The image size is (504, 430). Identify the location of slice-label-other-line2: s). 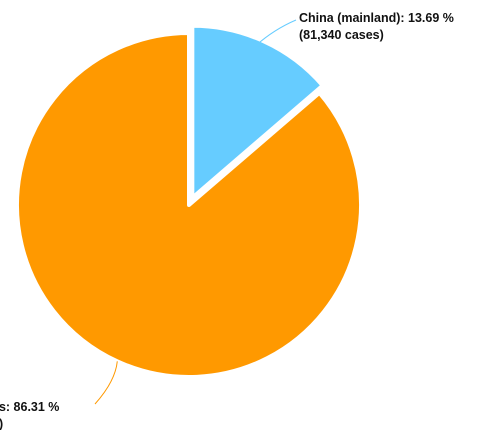
(1, 423).